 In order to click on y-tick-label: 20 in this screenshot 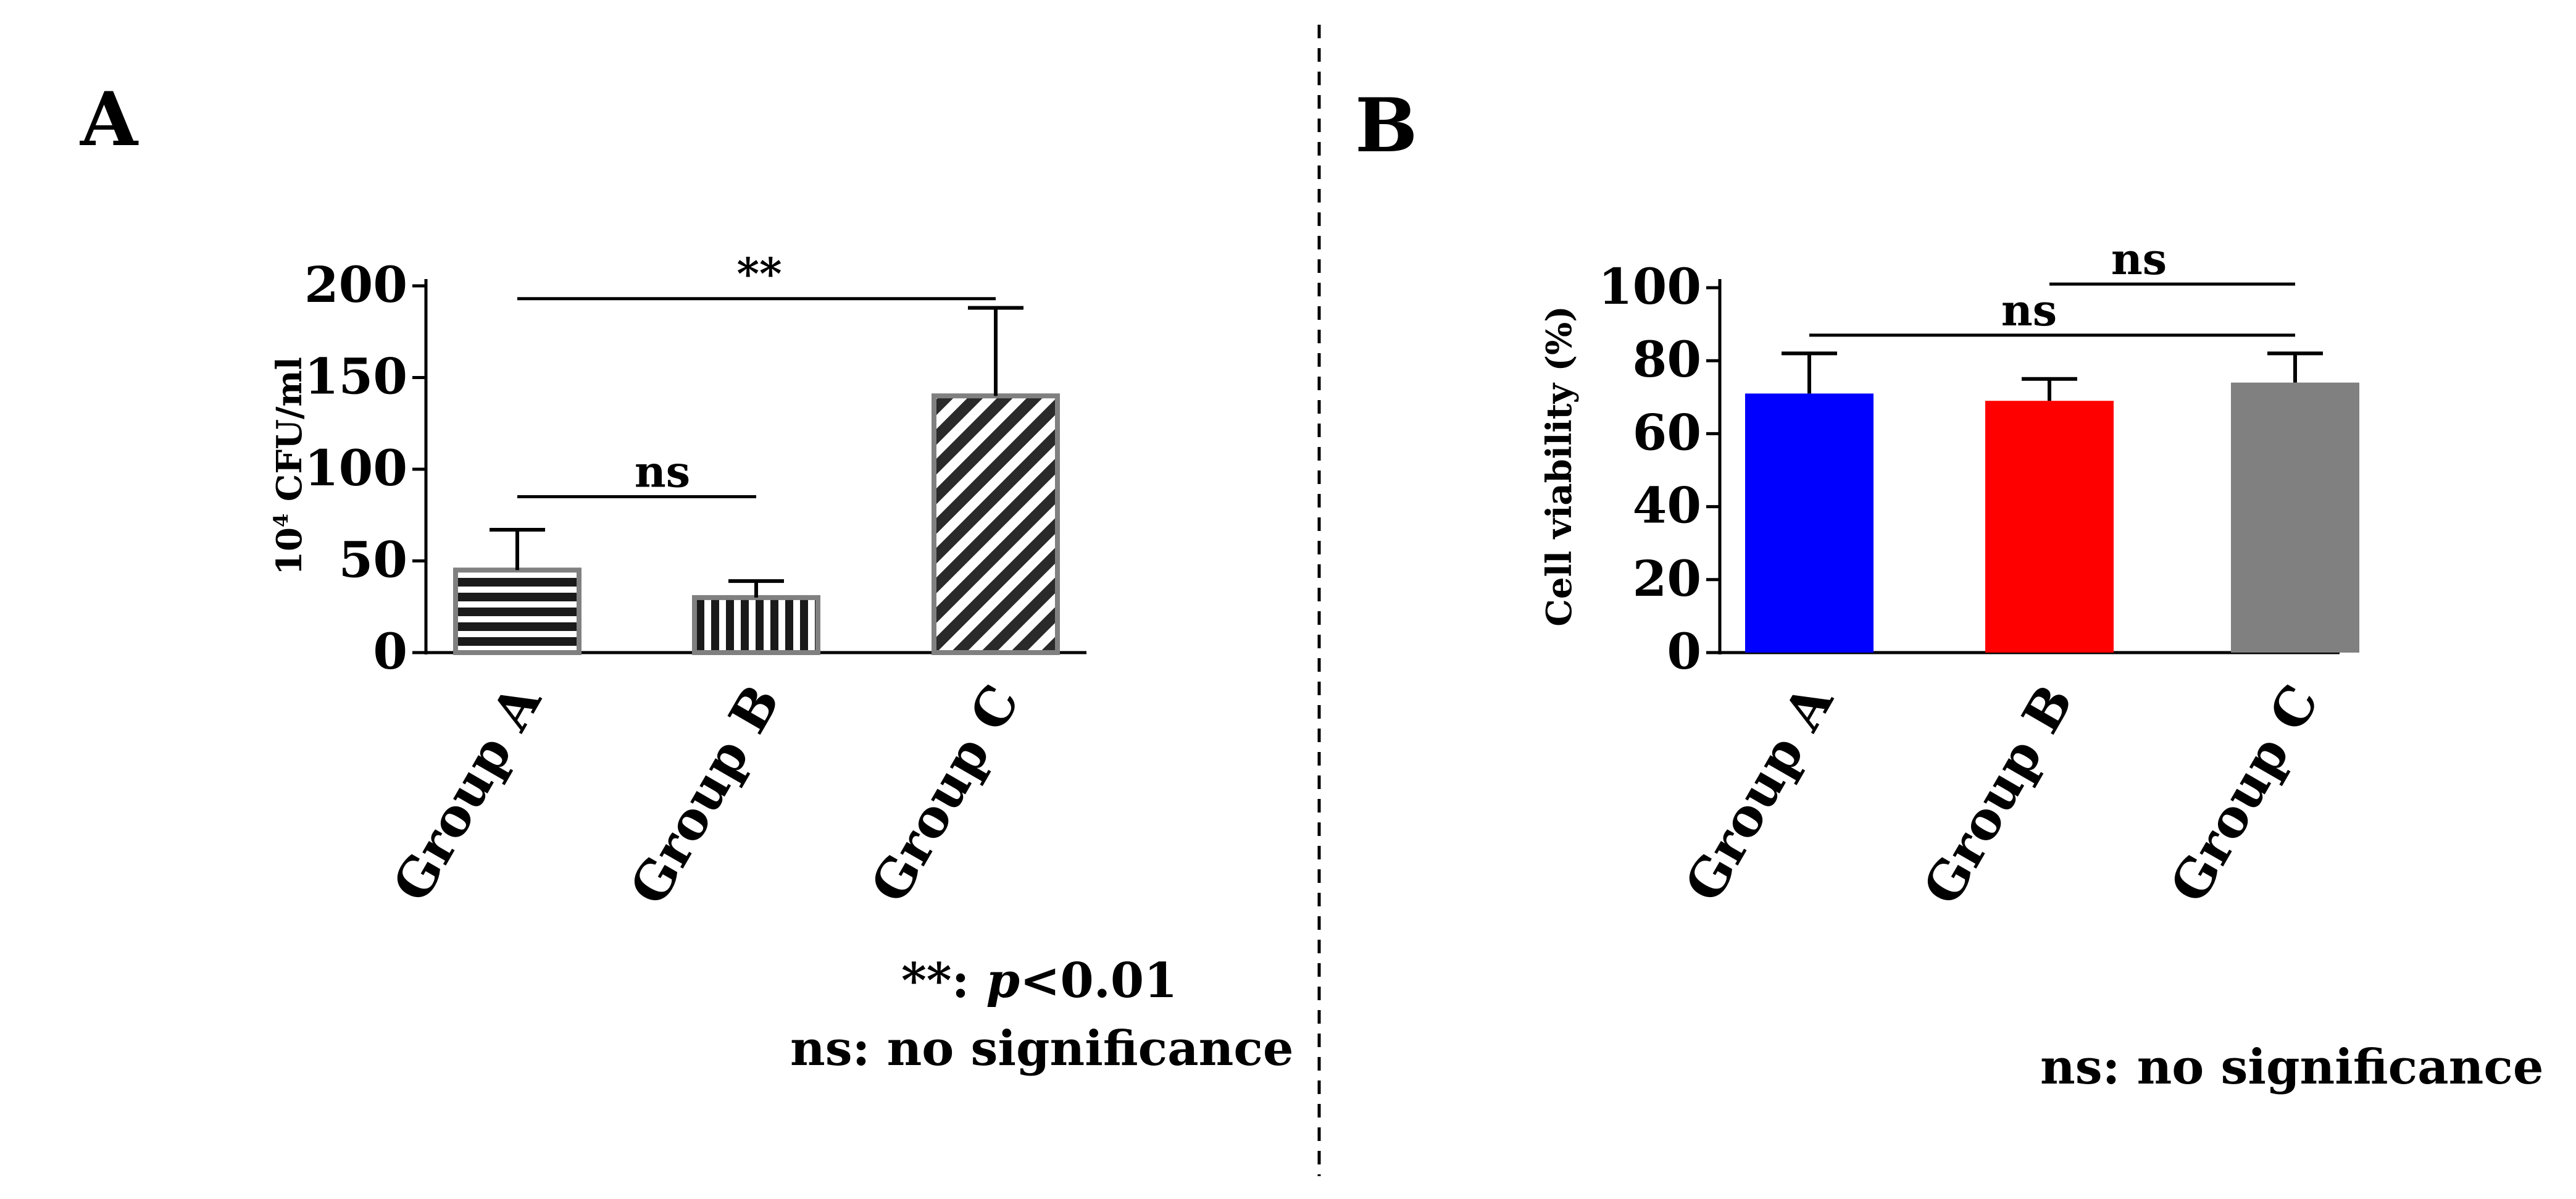, I will do `click(1667, 578)`.